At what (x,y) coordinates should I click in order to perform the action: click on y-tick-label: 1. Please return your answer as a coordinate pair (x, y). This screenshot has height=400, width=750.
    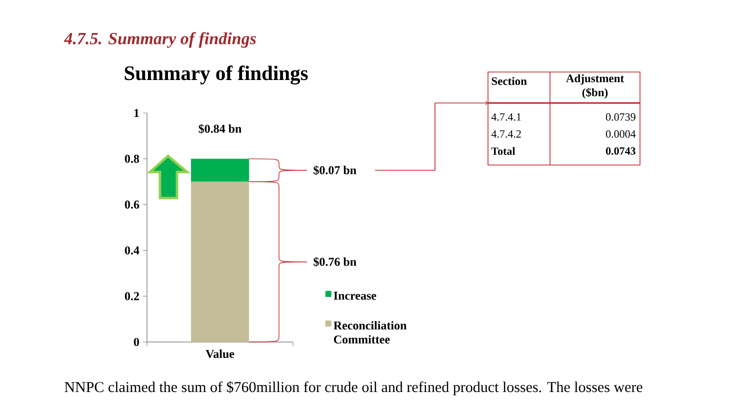
    Looking at the image, I should click on (136, 113).